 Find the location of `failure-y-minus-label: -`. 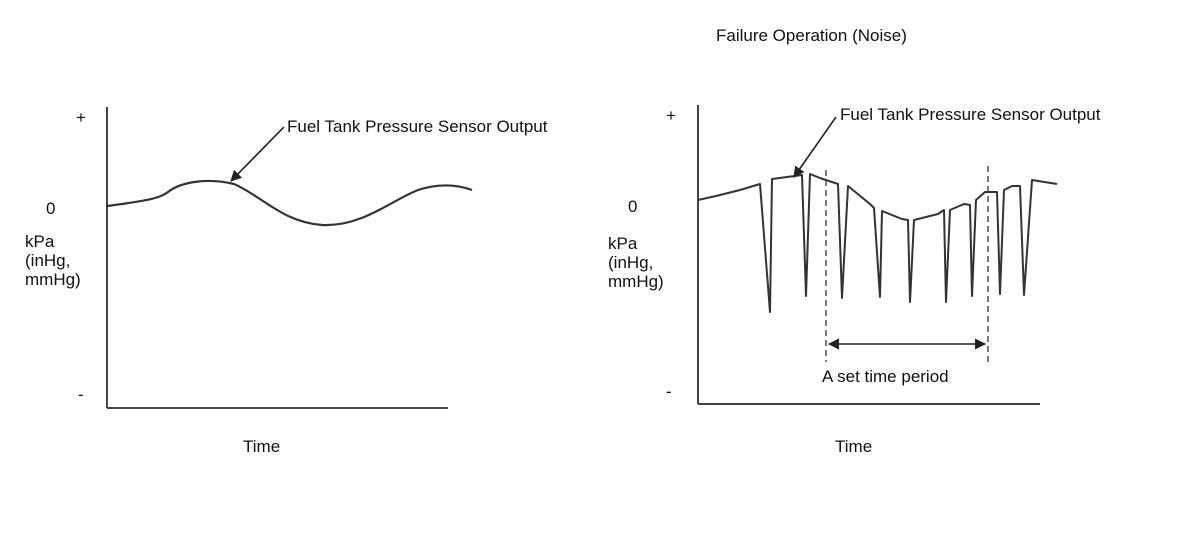

failure-y-minus-label: - is located at coordinates (669, 391).